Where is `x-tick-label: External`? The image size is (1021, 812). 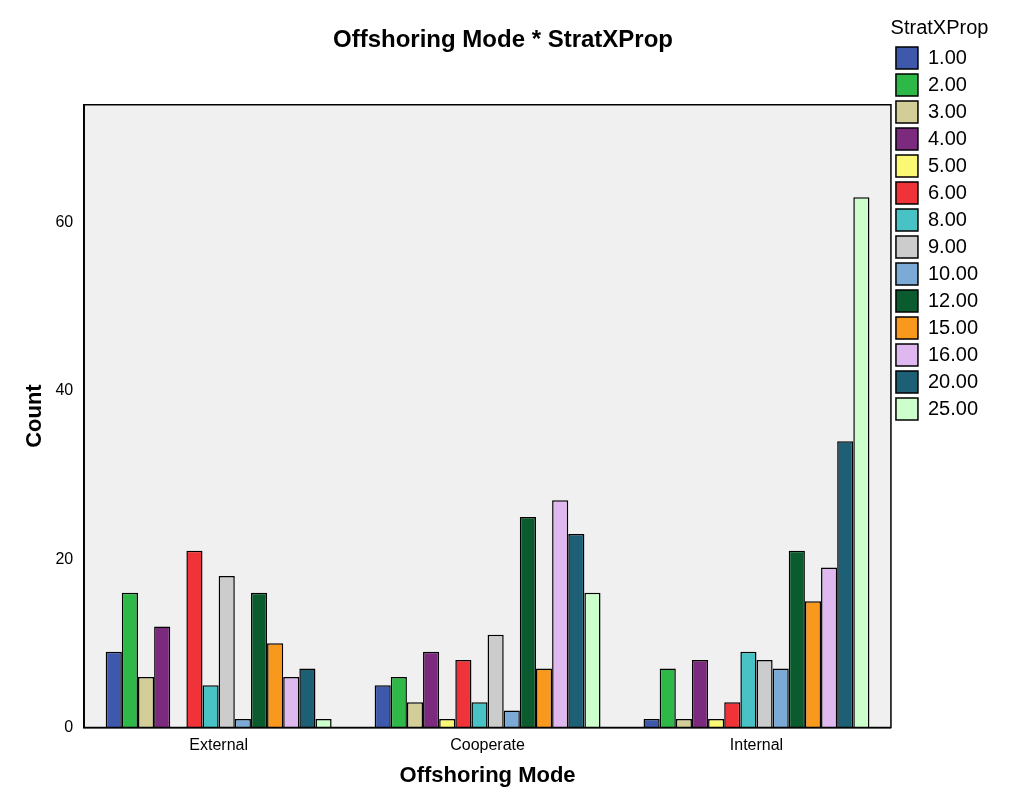
x-tick-label: External is located at coordinates (219, 745).